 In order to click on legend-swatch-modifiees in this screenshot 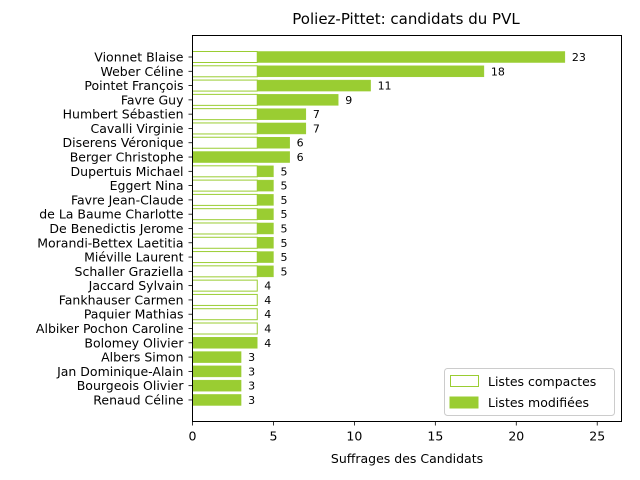, I will do `click(464, 402)`.